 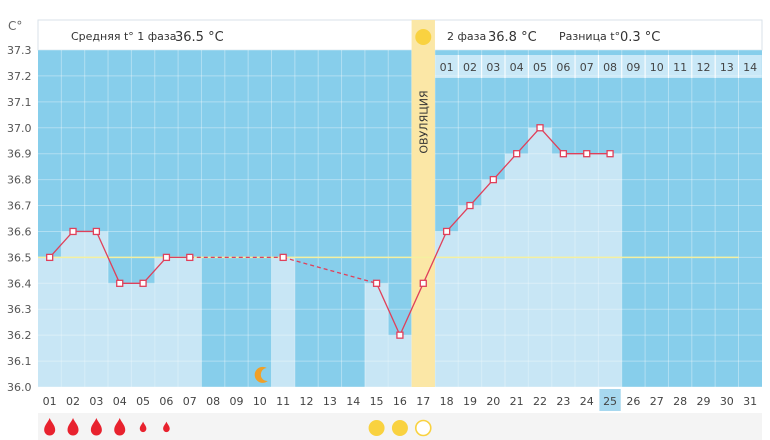 I want to click on phase2-day-label: 05, so click(x=540, y=67).